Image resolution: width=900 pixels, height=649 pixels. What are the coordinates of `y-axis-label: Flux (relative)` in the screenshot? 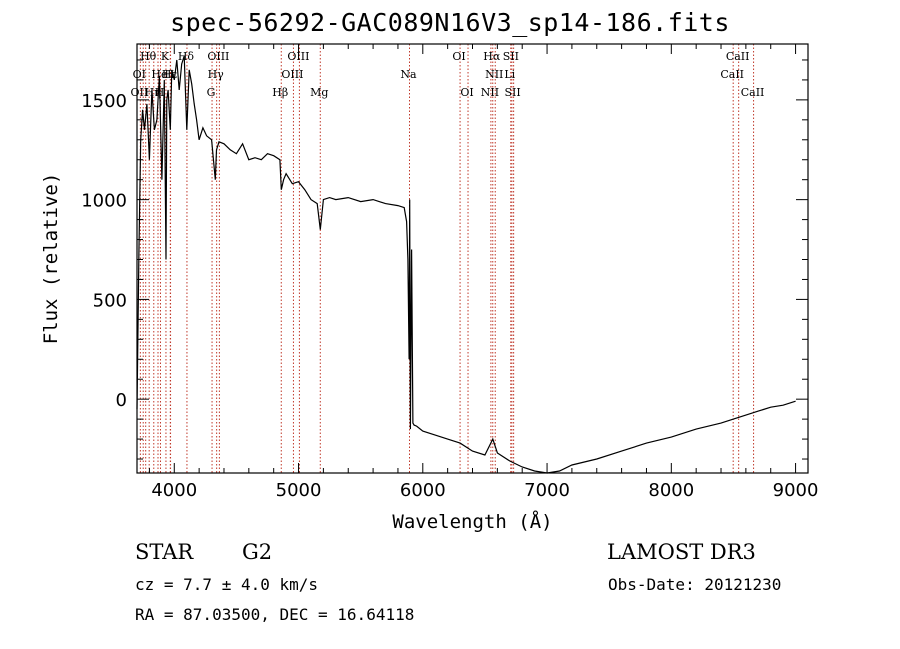 It's located at (51, 259).